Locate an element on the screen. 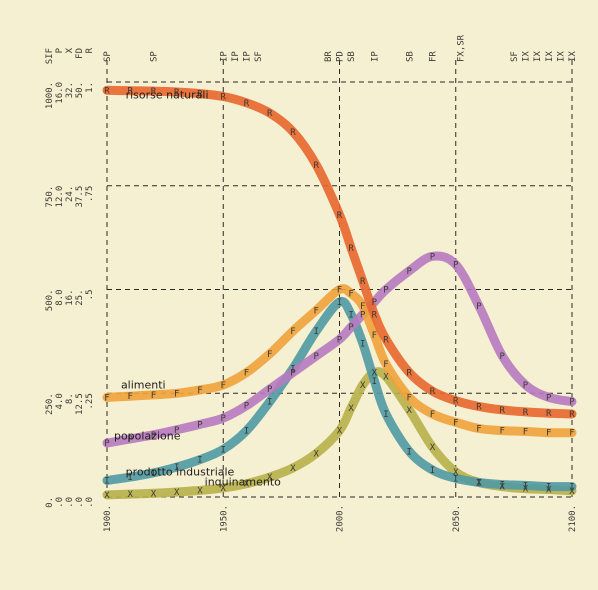  x-tick-label: 2100. is located at coordinates (573, 518).